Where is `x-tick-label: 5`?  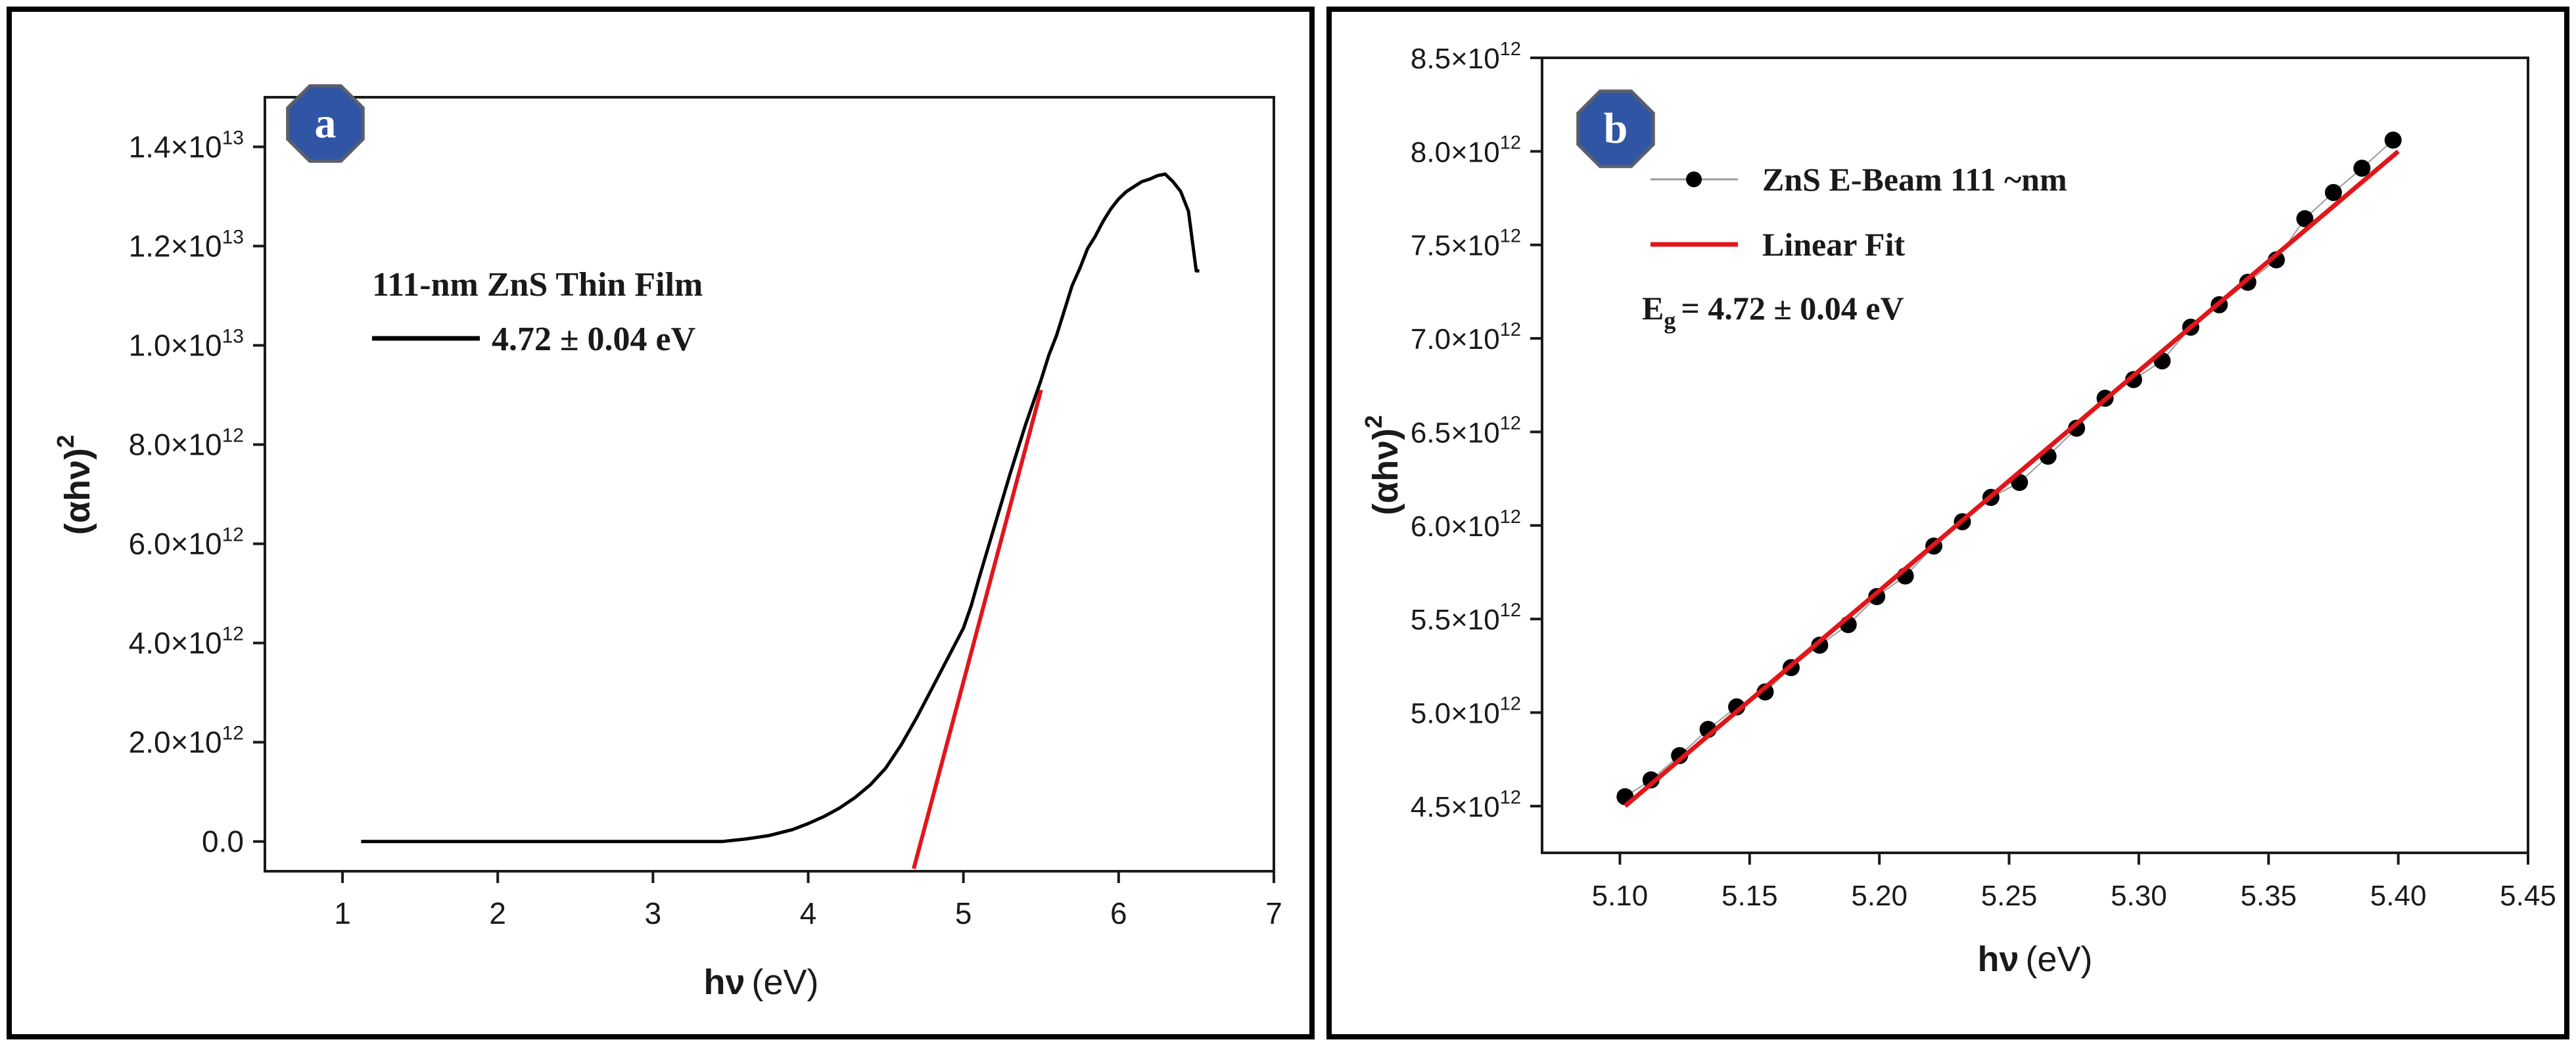
x-tick-label: 5 is located at coordinates (964, 913).